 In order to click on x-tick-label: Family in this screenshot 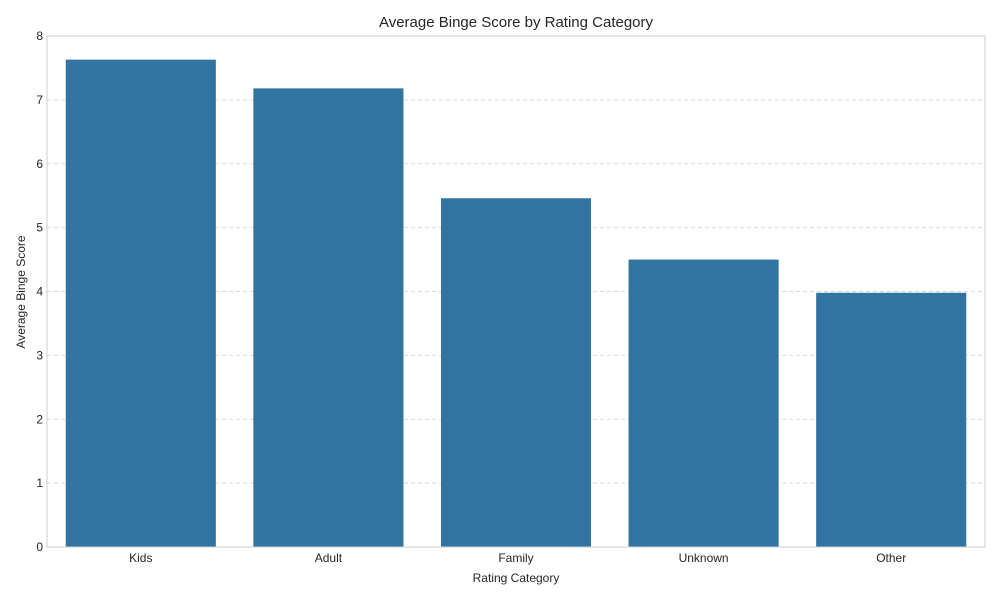, I will do `click(515, 558)`.